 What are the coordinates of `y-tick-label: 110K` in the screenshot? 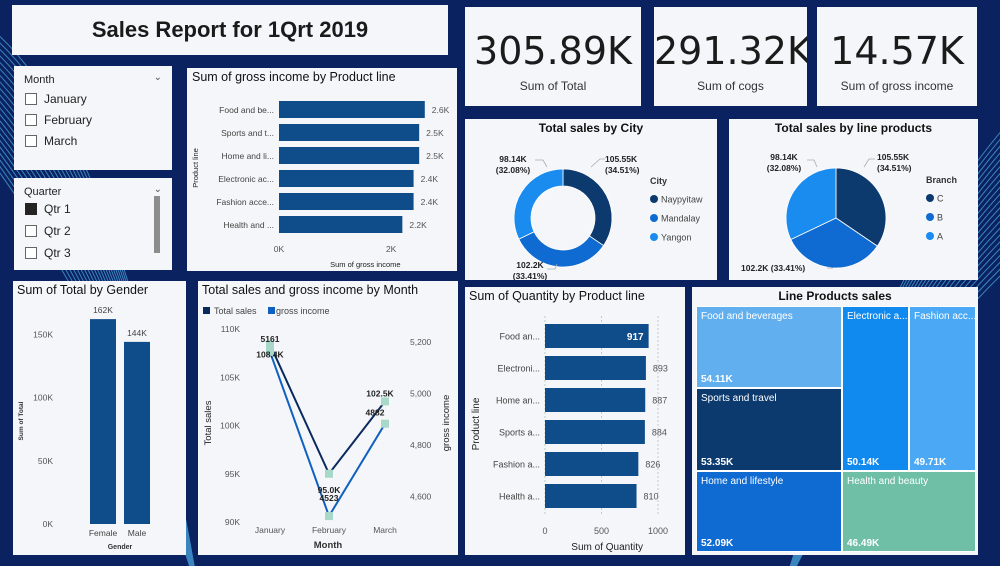 It's located at (231, 329).